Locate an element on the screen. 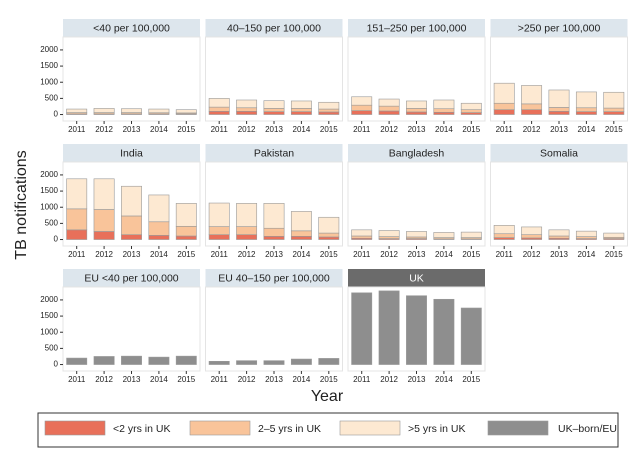 This screenshot has width=640, height=465. panel-title: EU 40–150 per 100,000 is located at coordinates (274, 278).